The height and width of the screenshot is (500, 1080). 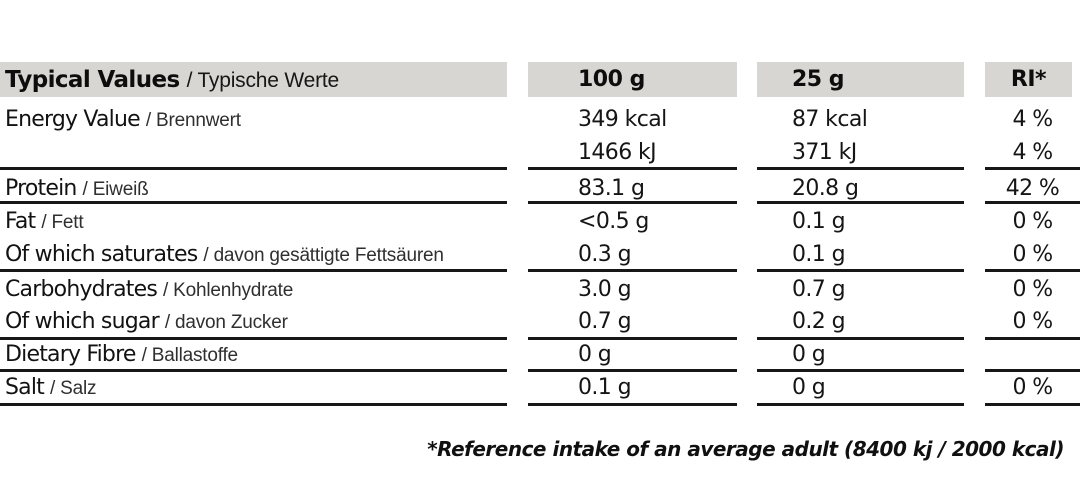 I want to click on value-100g: 3.0 g, so click(x=605, y=289).